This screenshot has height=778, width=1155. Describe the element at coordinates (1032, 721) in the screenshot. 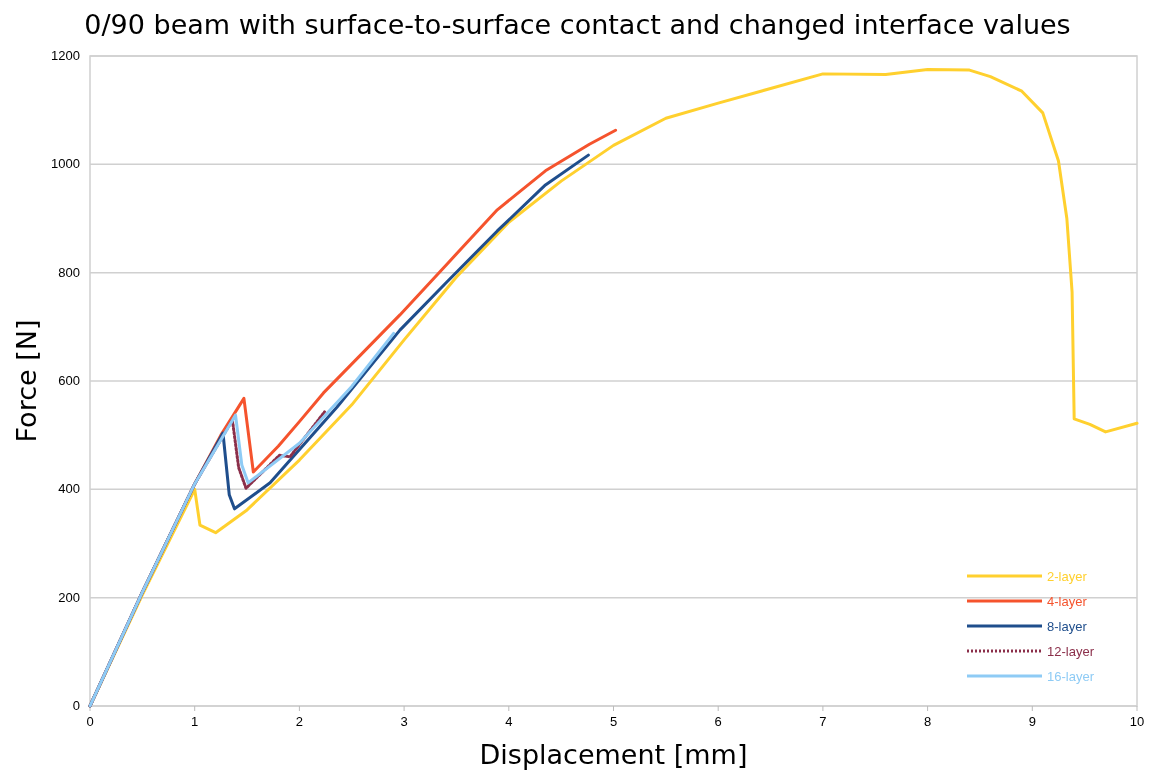

I see `x-tick-label: 9` at that location.